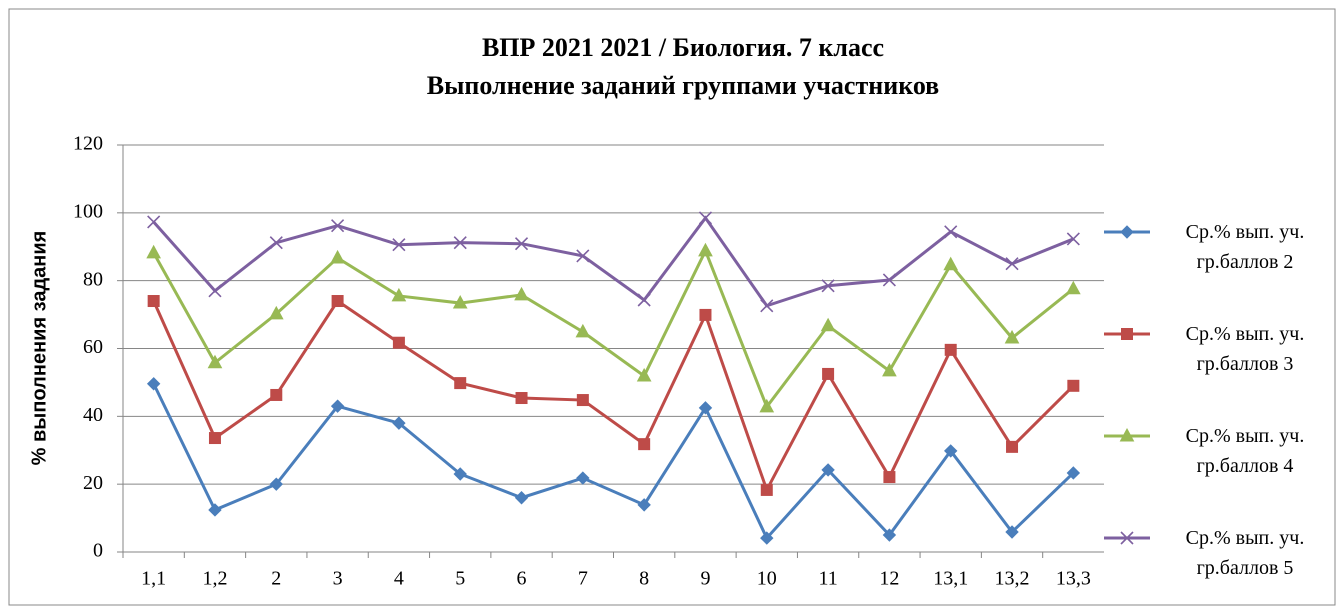 Image resolution: width=1342 pixels, height=615 pixels. Describe the element at coordinates (767, 579) in the screenshot. I see `x-tick-label: 10` at that location.